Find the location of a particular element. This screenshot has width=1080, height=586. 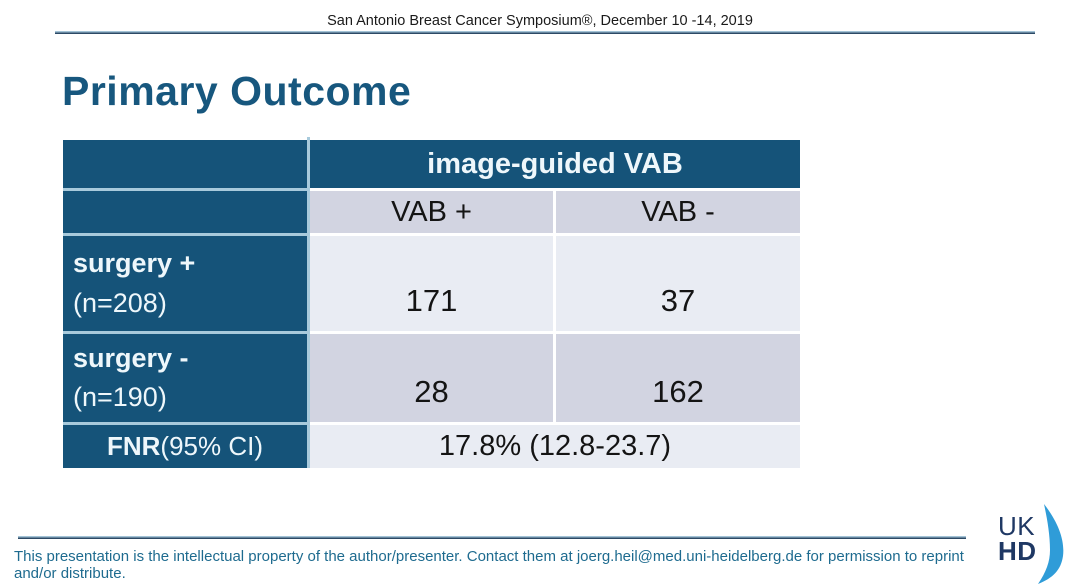

ukhd-logo-text: UK HD is located at coordinates (1017, 538).